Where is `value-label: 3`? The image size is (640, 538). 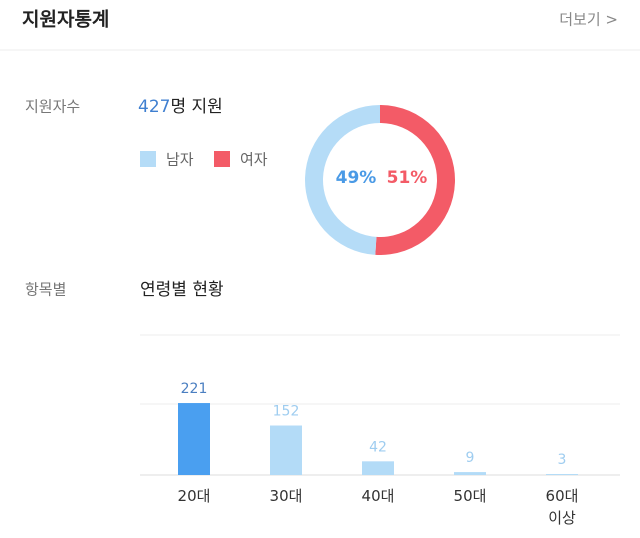
value-label: 3 is located at coordinates (562, 460).